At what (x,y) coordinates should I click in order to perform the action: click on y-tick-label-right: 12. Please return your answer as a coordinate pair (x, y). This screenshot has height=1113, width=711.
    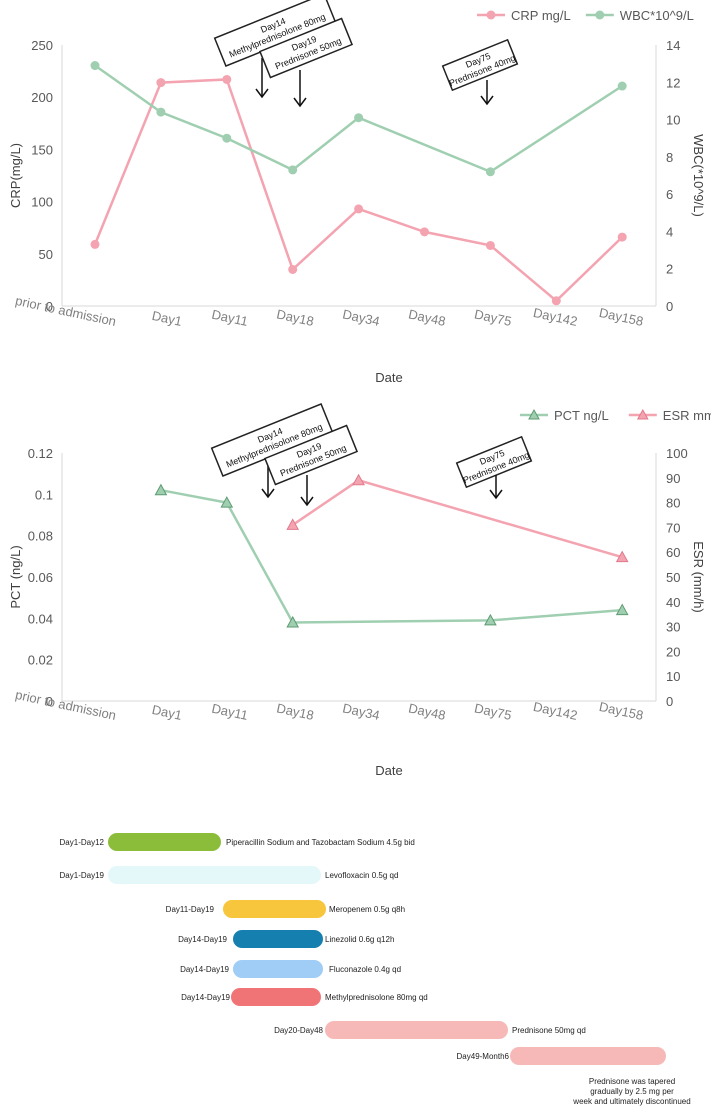
    Looking at the image, I should click on (673, 82).